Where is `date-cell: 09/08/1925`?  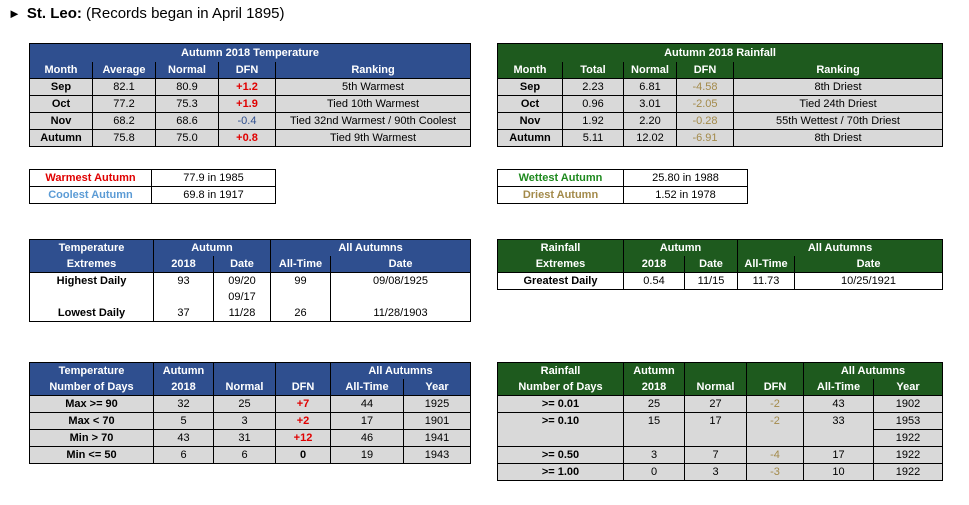 date-cell: 09/08/1925 is located at coordinates (401, 280).